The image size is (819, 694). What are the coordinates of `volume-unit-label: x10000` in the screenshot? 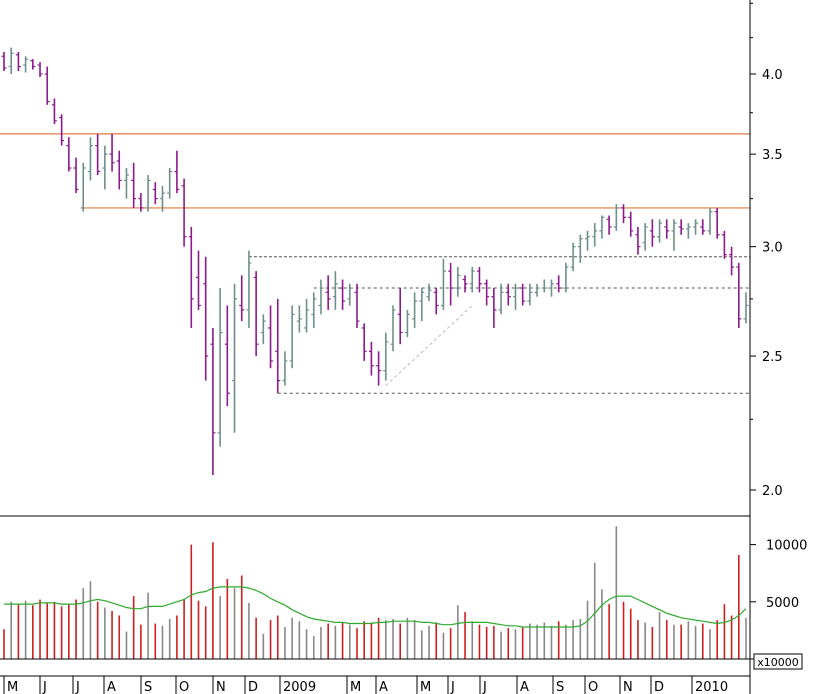 It's located at (778, 662).